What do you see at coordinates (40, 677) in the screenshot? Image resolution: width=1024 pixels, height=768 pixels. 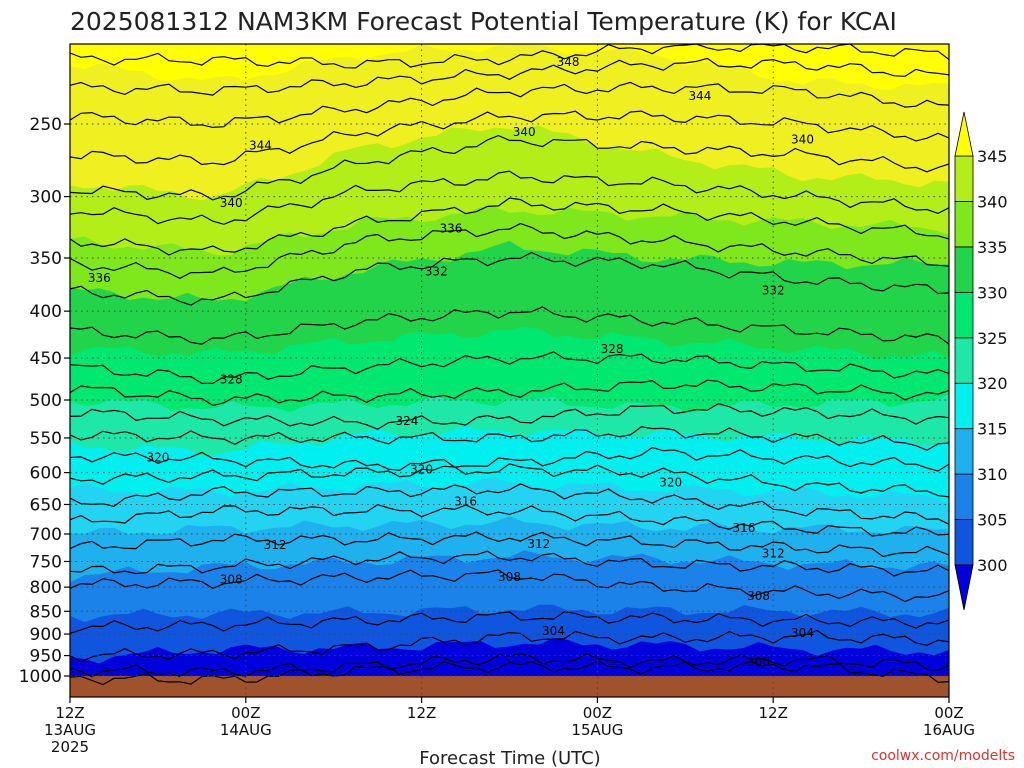 I see `y-tick-label: 1000` at bounding box center [40, 677].